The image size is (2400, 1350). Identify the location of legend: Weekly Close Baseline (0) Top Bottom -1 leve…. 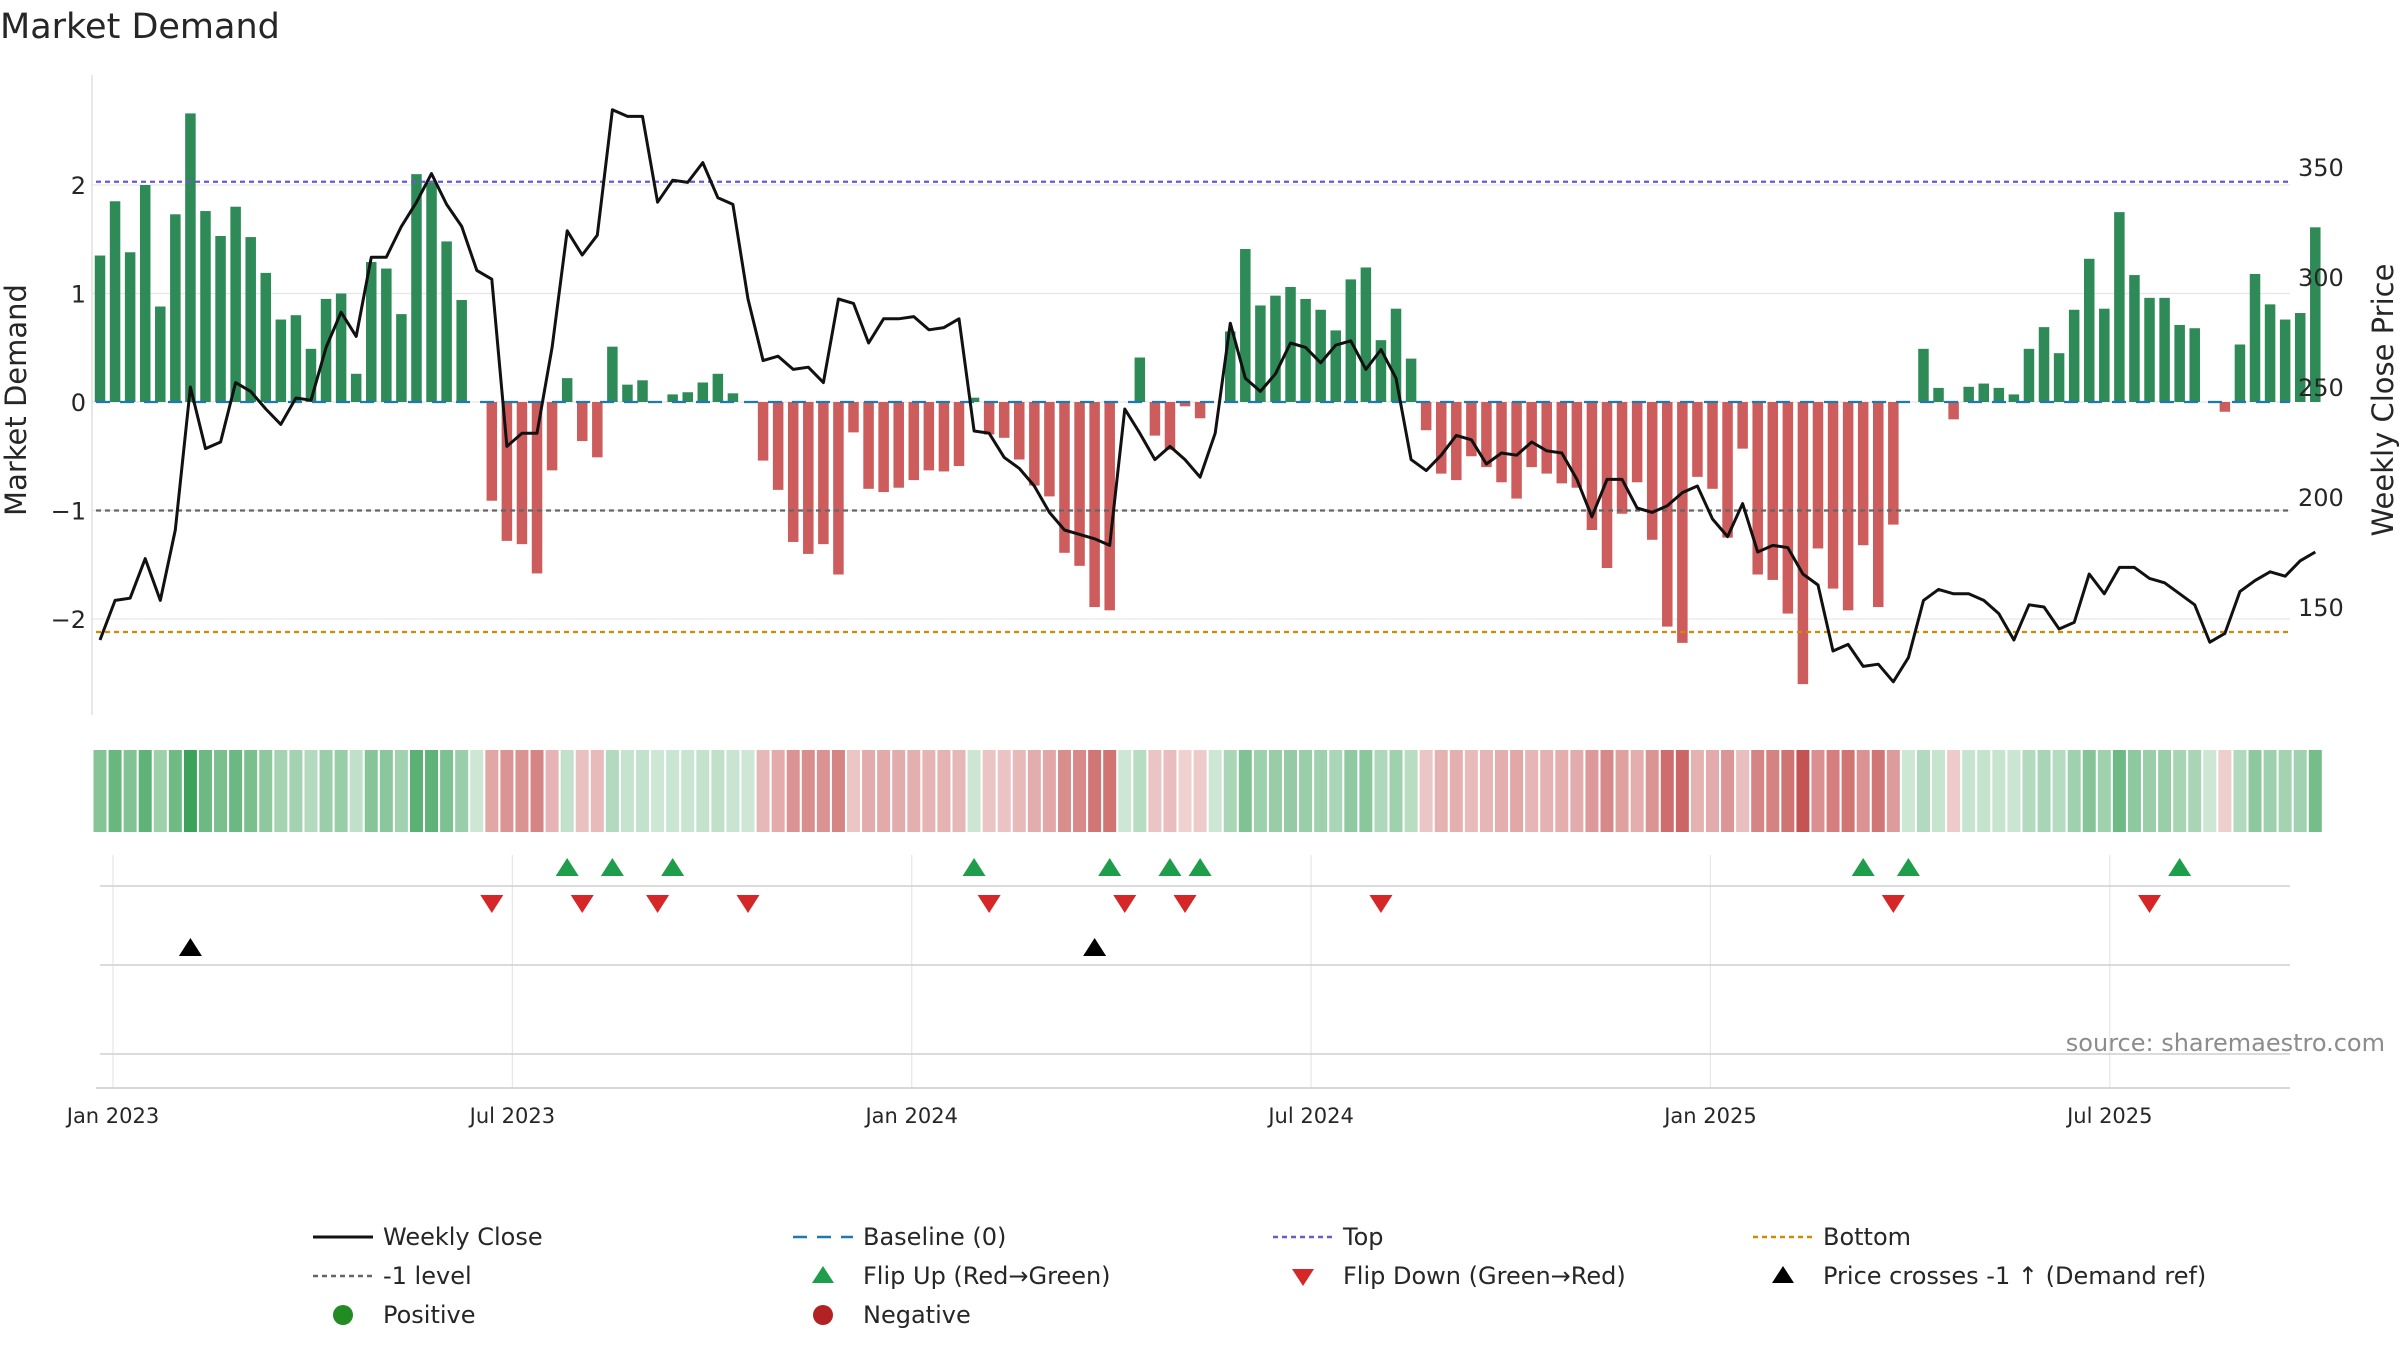
(1259, 1276).